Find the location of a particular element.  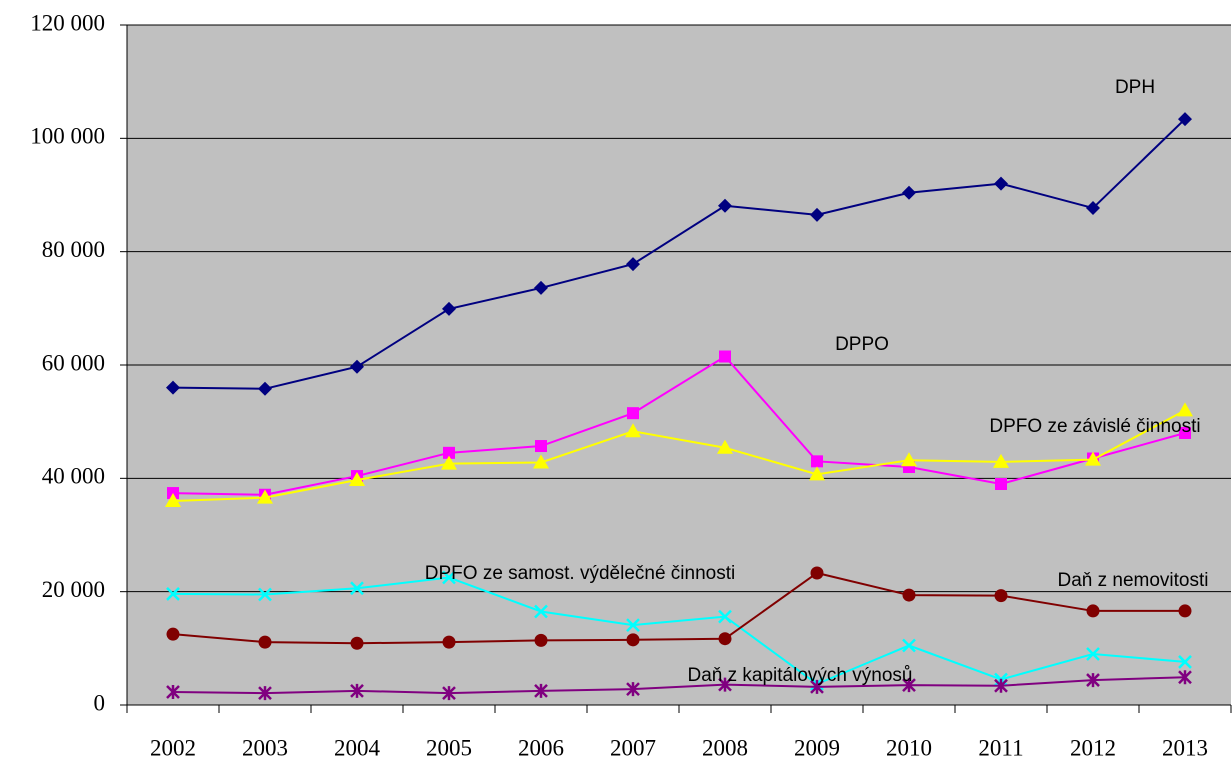

x-tick-label: 2006 is located at coordinates (541, 747).